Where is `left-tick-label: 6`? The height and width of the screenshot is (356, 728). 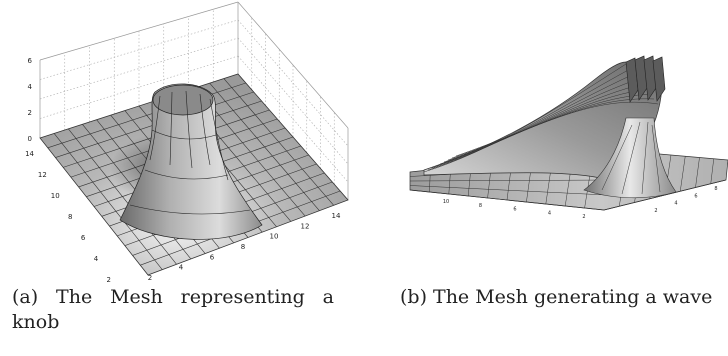 left-tick-label: 6 is located at coordinates (514, 210).